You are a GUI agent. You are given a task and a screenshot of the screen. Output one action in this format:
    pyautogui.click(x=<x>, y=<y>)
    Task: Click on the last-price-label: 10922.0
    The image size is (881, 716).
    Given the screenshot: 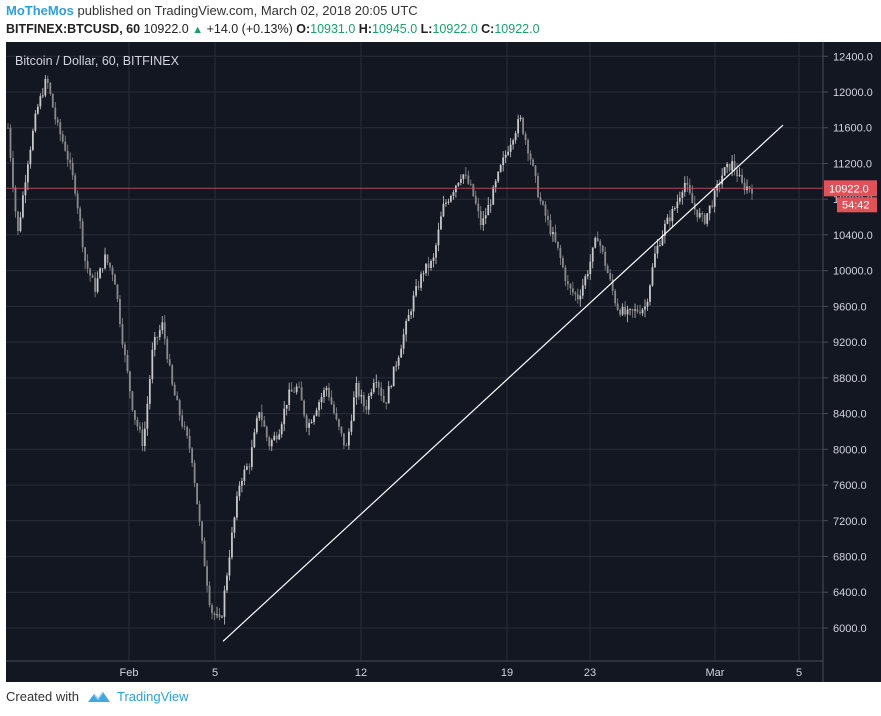 What is the action you would take?
    pyautogui.click(x=849, y=189)
    